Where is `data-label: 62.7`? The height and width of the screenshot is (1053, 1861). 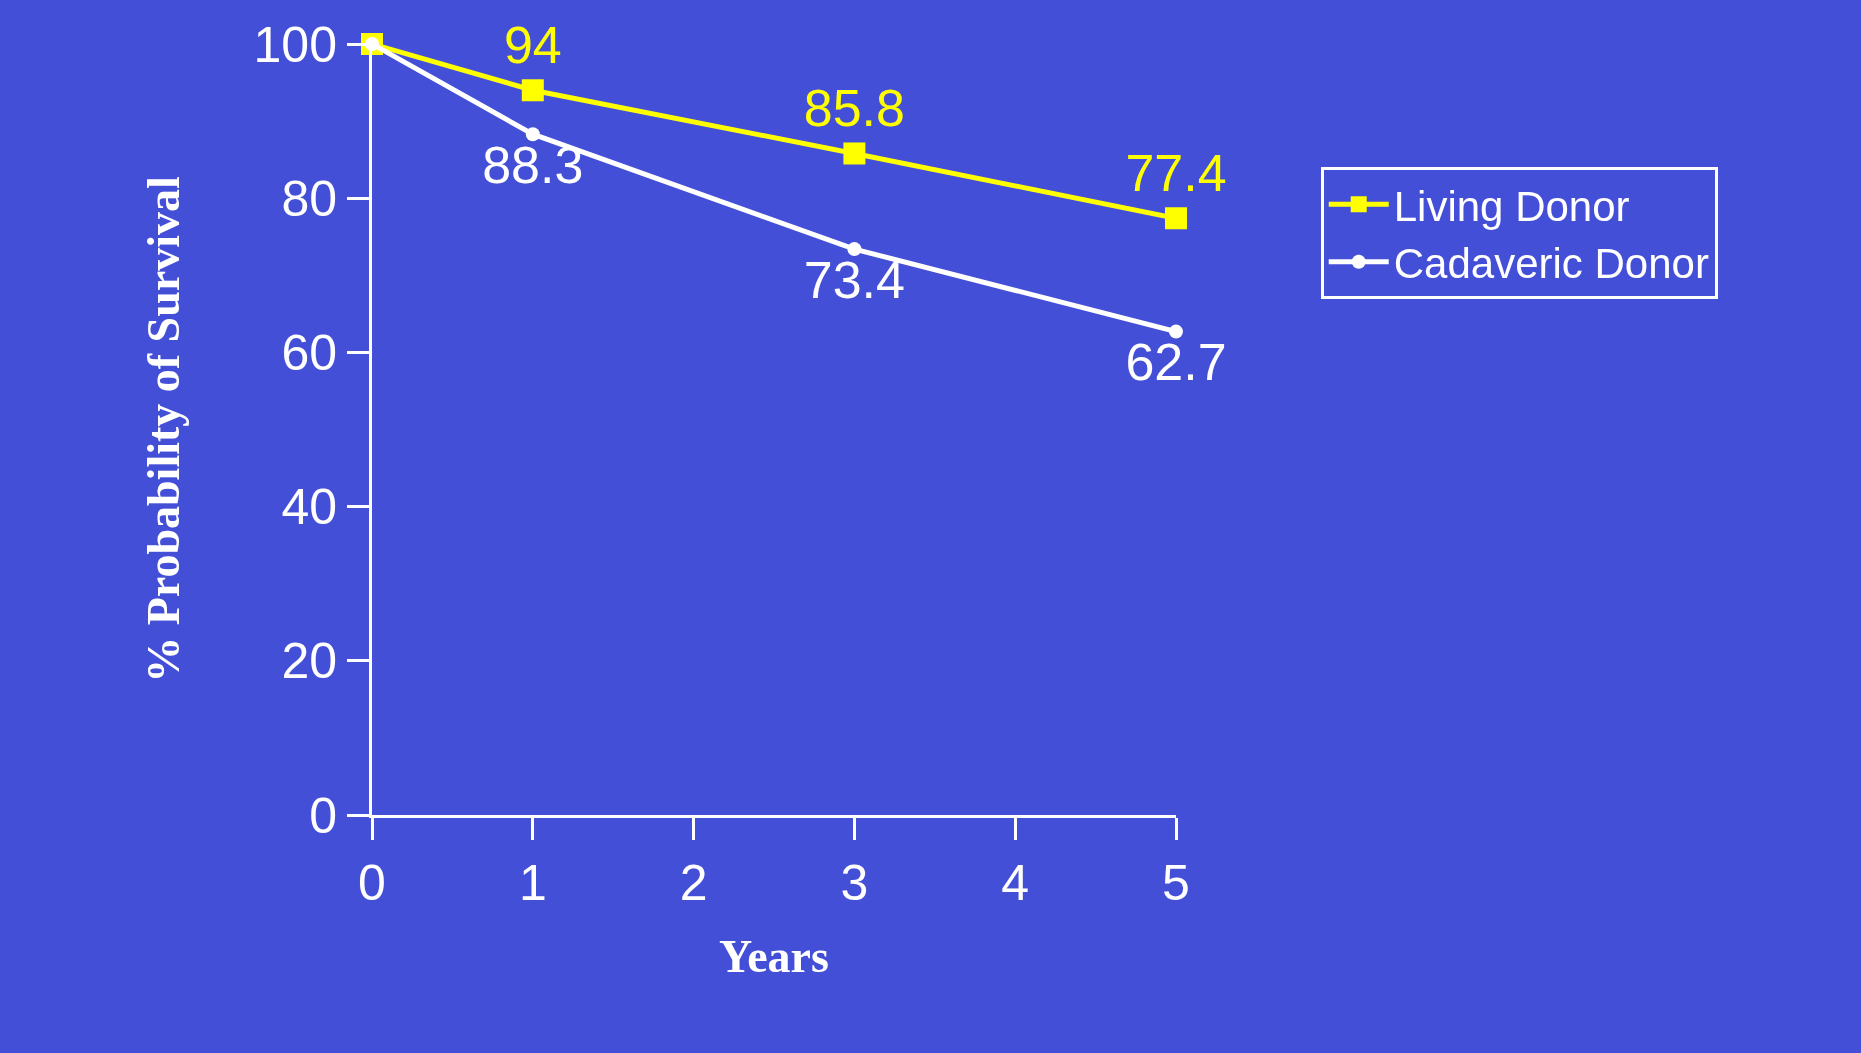
data-label: 62.7 is located at coordinates (1176, 362).